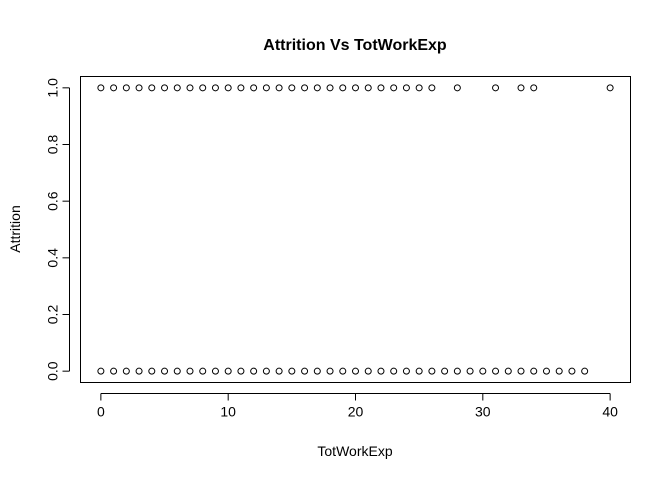 Image resolution: width=672 pixels, height=480 pixels. I want to click on y-tick-label: 0.8, so click(53, 145).